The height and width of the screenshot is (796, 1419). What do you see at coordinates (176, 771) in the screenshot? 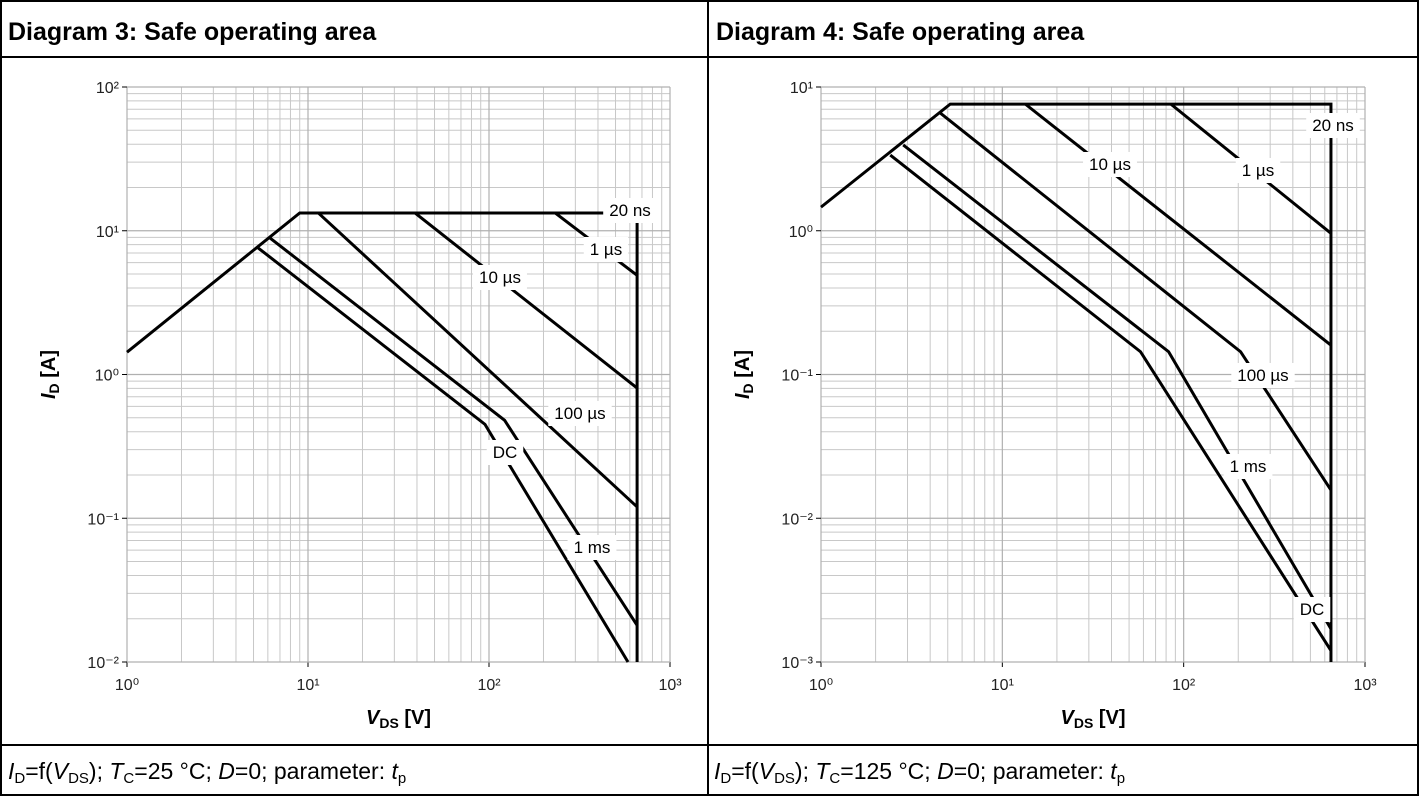
I see `caption-part: =25 °C;` at bounding box center [176, 771].